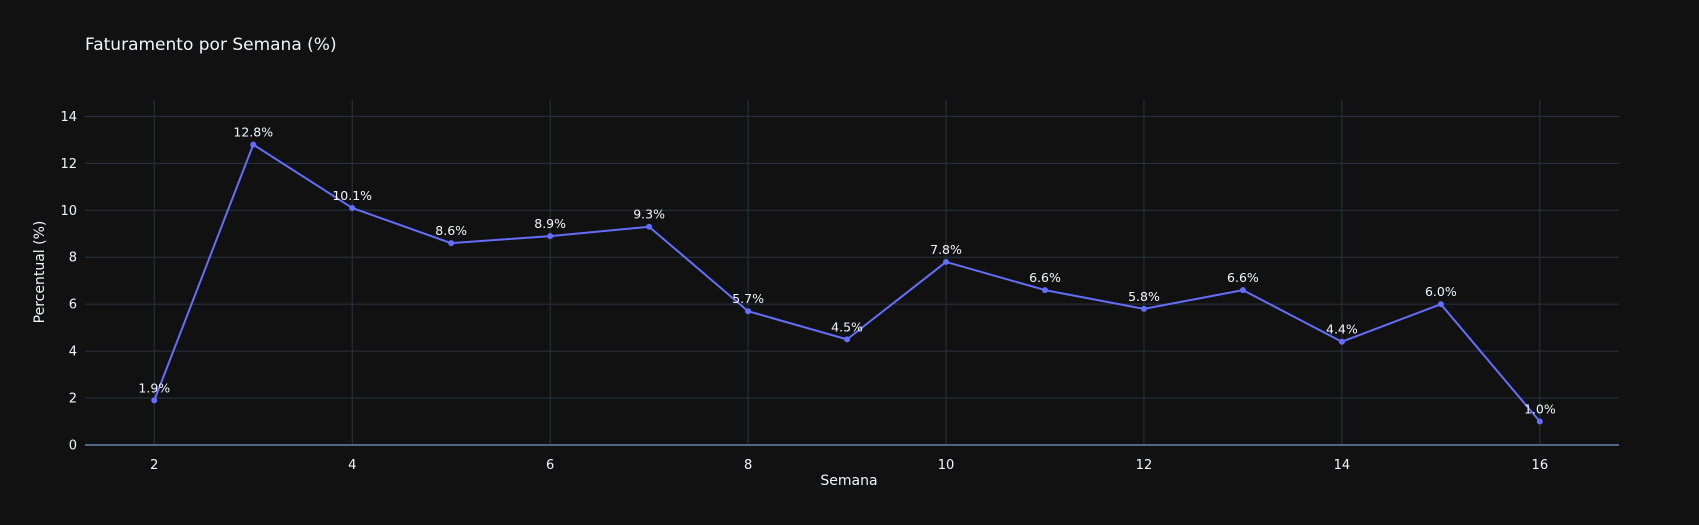  I want to click on data-label: 4.5%, so click(847, 326).